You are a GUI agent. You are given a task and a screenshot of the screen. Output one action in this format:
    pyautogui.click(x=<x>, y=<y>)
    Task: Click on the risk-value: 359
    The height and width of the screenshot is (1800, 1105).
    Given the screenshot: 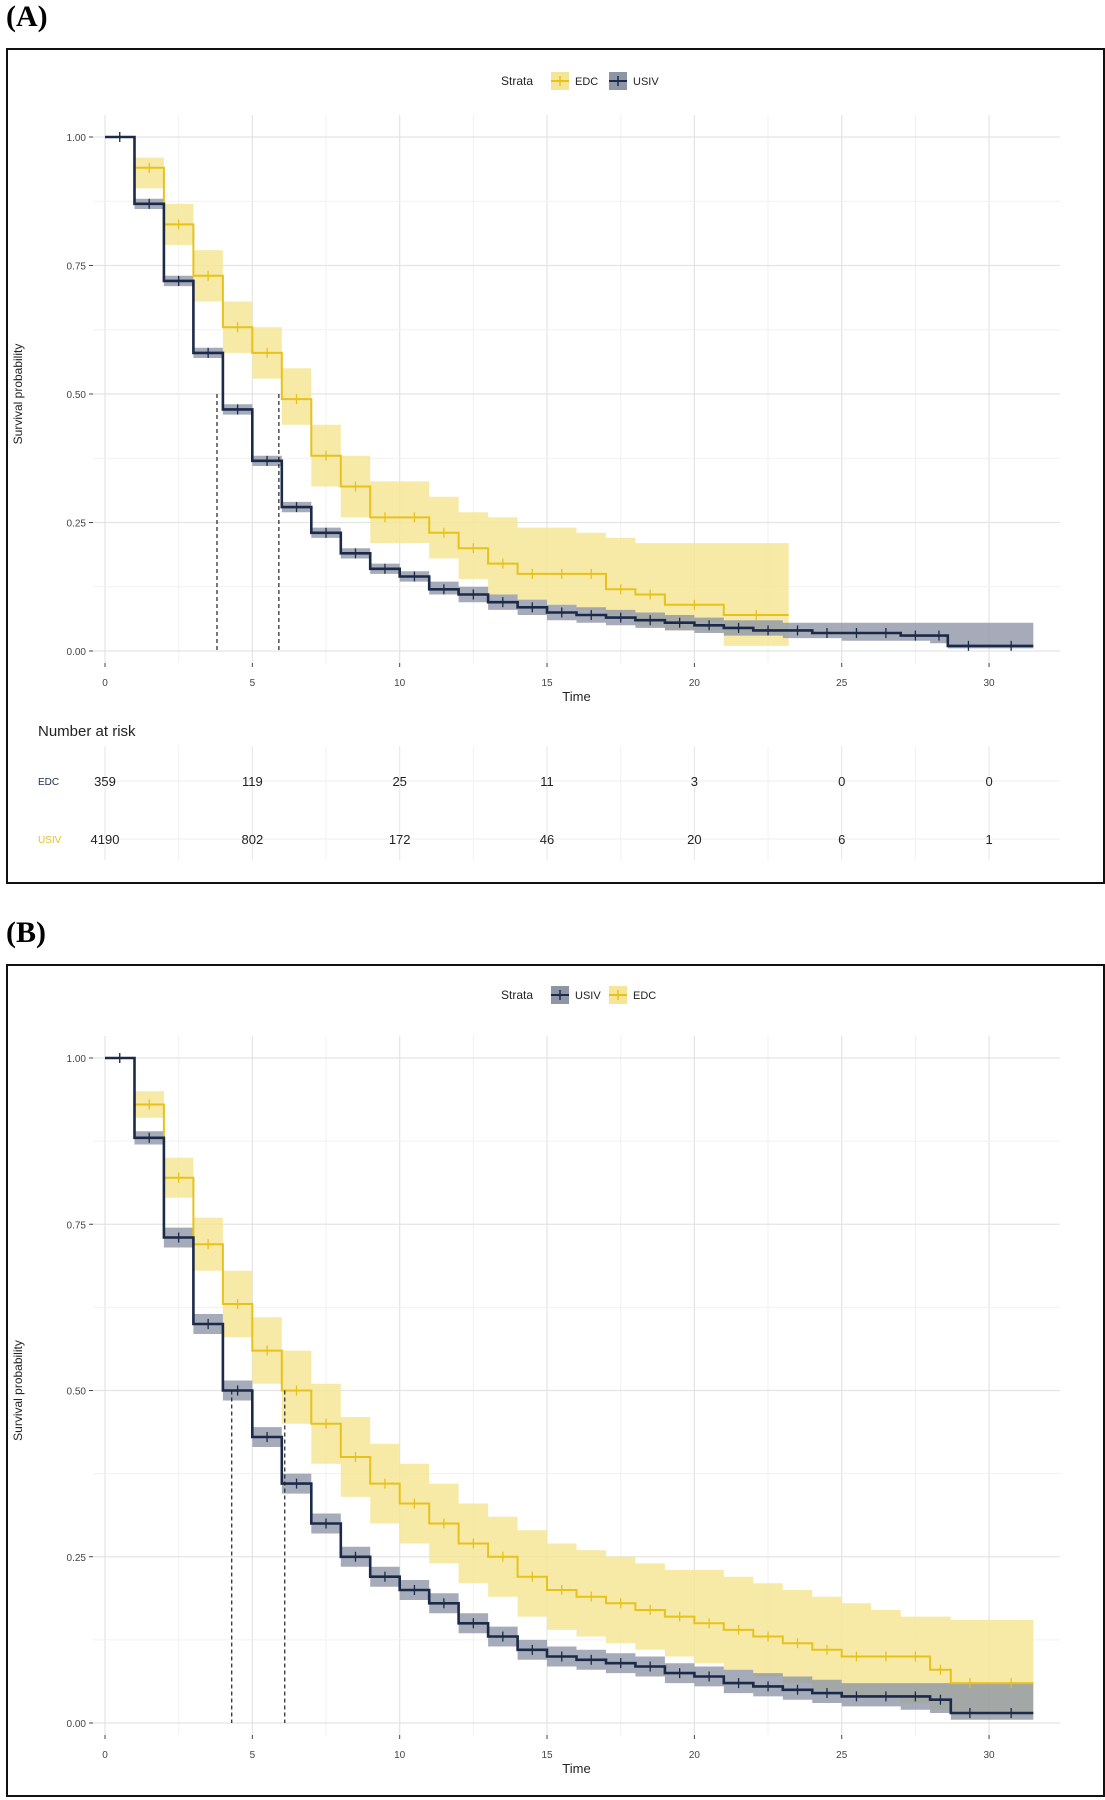 What is the action you would take?
    pyautogui.click(x=105, y=781)
    